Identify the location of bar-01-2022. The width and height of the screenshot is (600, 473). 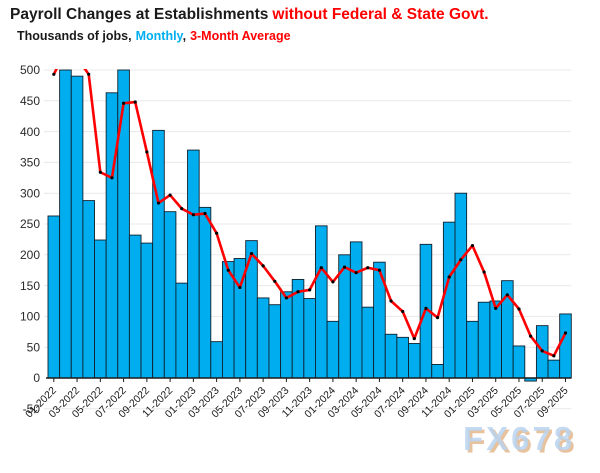
(54, 297).